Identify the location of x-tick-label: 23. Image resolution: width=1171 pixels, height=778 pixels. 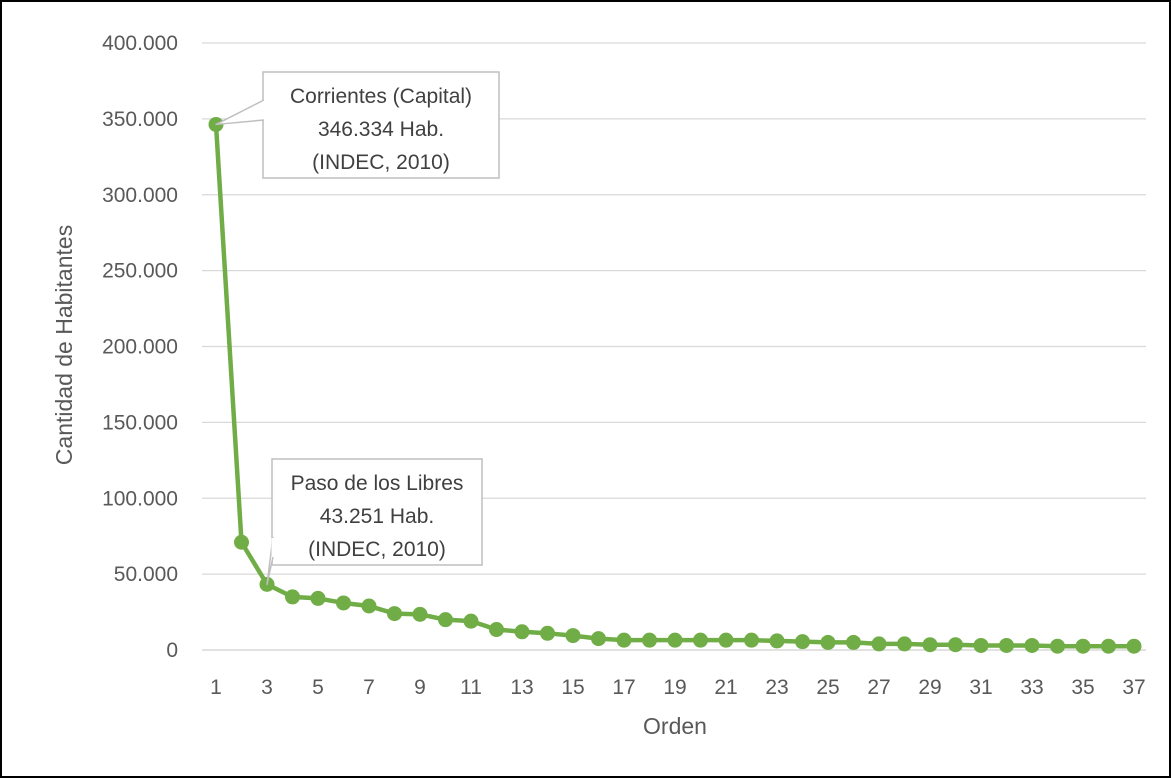
(776, 687).